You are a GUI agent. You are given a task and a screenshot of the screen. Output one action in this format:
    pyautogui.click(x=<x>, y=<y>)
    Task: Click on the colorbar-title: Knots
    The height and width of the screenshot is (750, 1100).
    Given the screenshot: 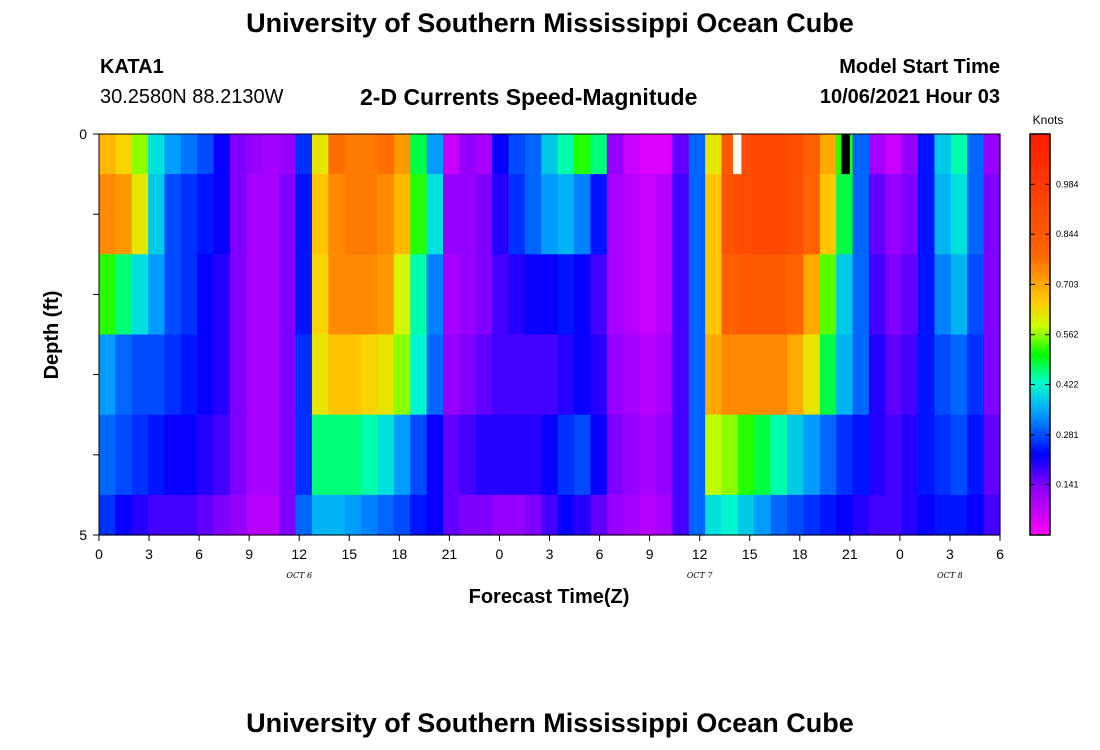 What is the action you would take?
    pyautogui.click(x=1048, y=120)
    